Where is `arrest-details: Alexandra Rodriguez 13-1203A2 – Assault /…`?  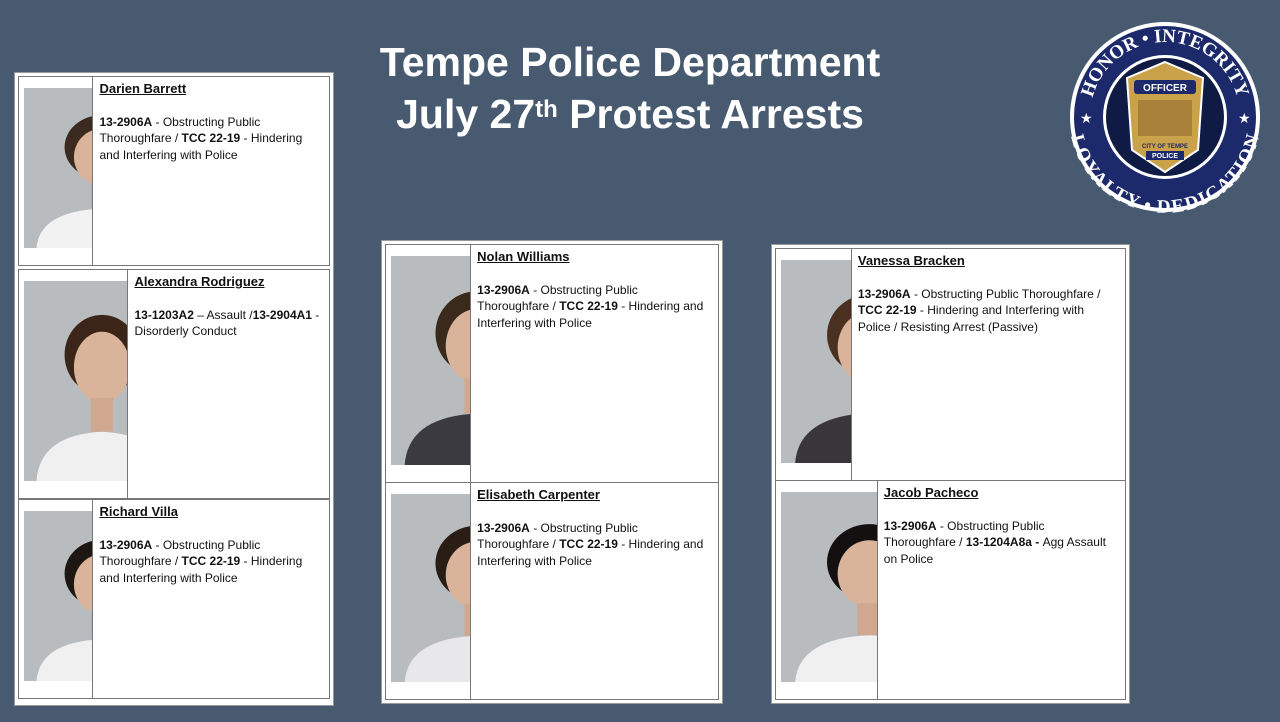
arrest-details: Alexandra Rodriguez 13-1203A2 – Assault /… is located at coordinates (228, 384).